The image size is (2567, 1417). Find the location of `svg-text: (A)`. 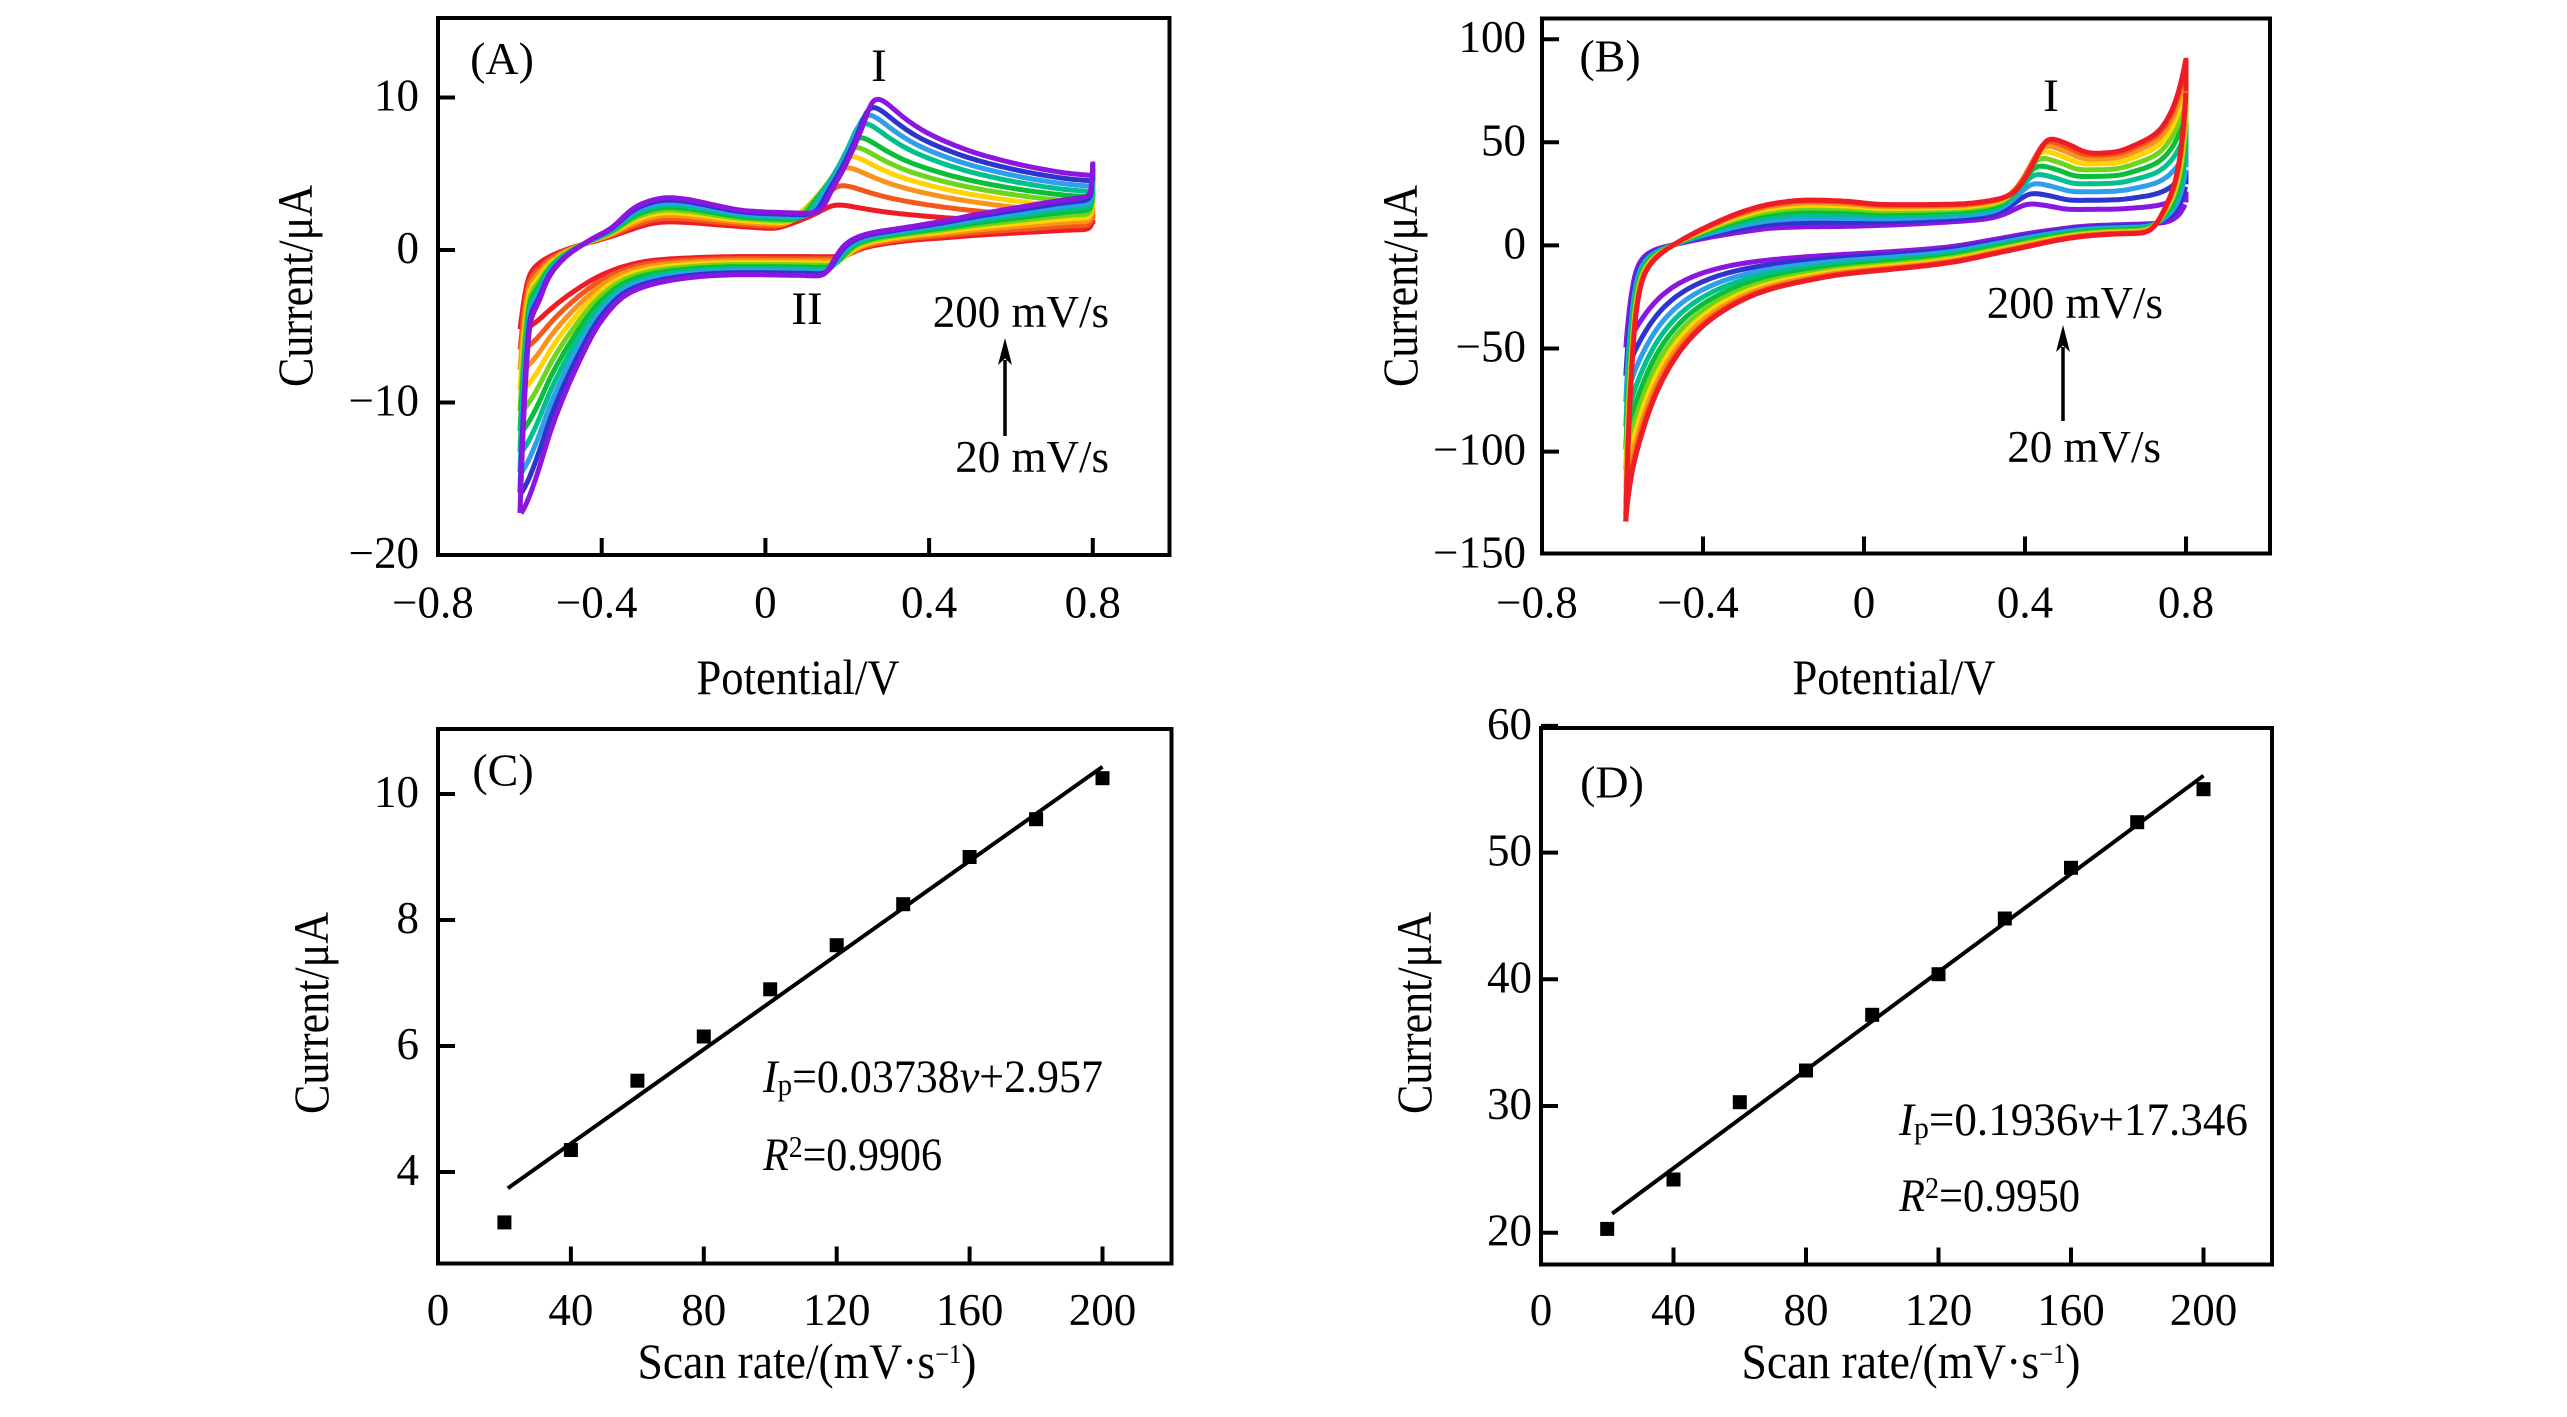

svg-text: (A) is located at coordinates (502, 58).